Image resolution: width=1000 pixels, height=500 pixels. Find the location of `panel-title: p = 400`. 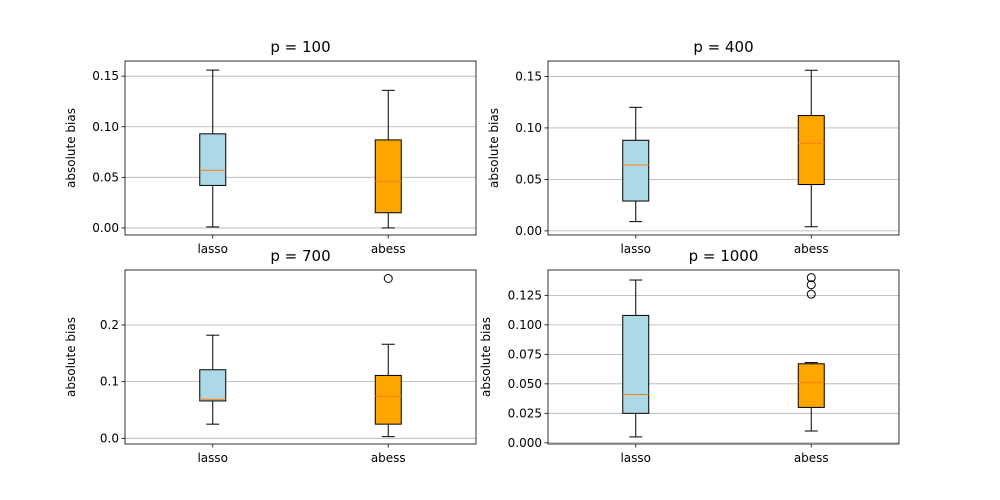

panel-title: p = 400 is located at coordinates (723, 47).